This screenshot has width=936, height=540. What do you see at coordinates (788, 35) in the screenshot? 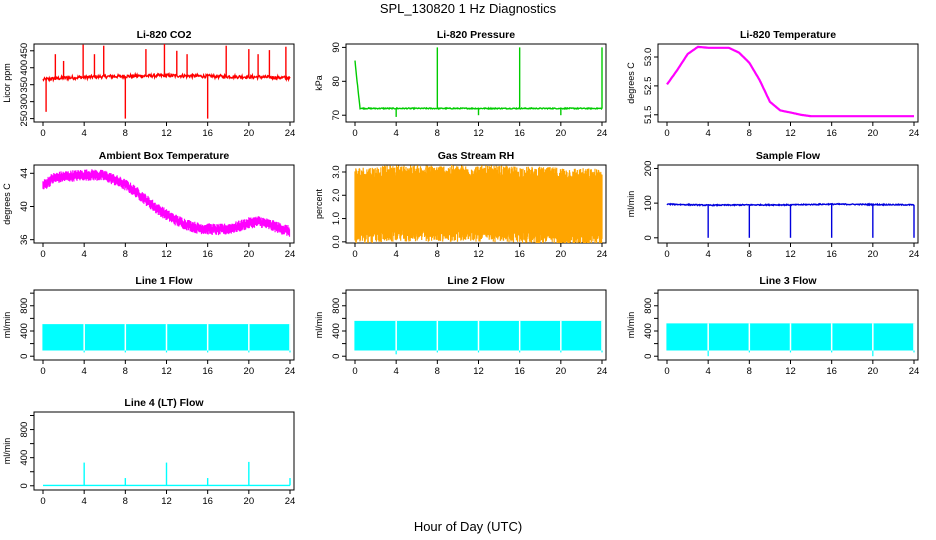
I see `panel-title: Li-820 Temperature` at bounding box center [788, 35].